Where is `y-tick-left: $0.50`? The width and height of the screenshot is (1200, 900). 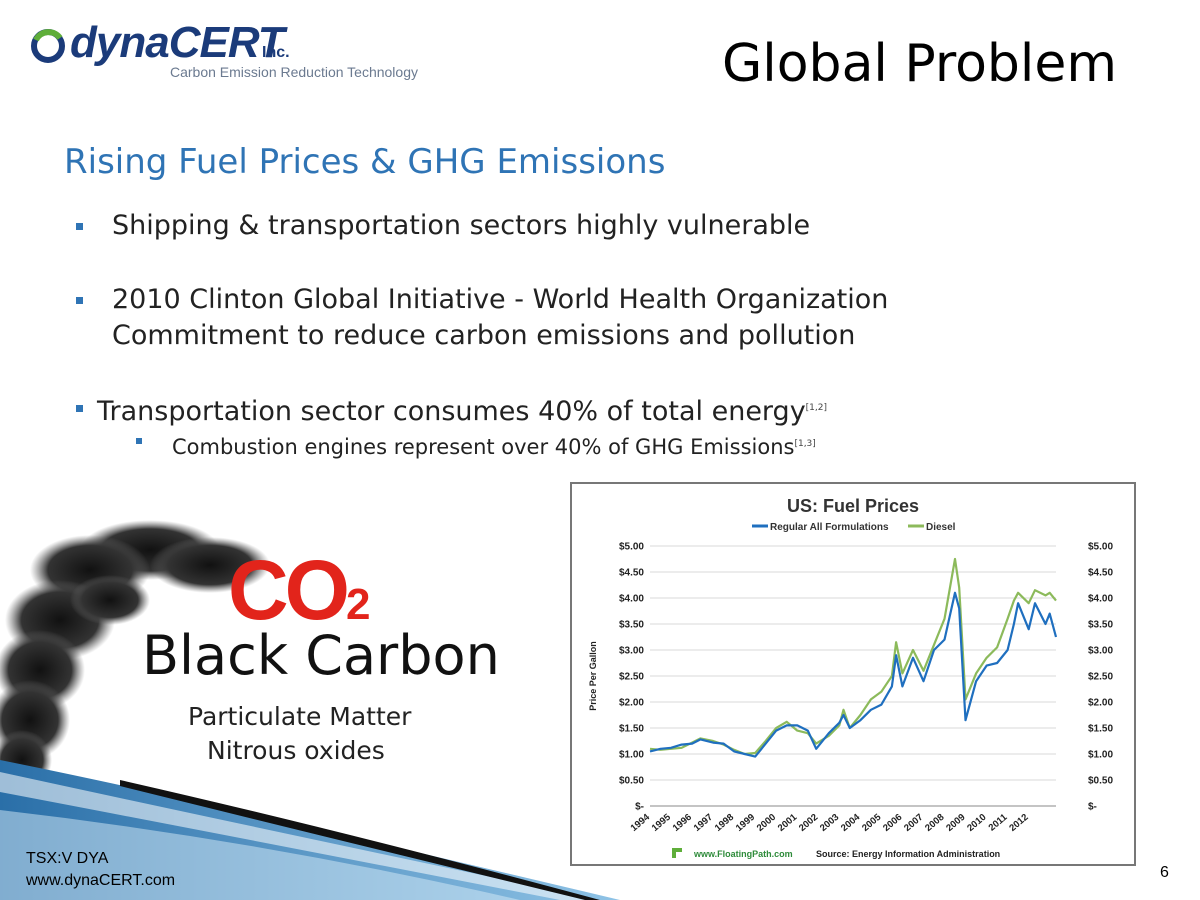
y-tick-left: $0.50 is located at coordinates (631, 781).